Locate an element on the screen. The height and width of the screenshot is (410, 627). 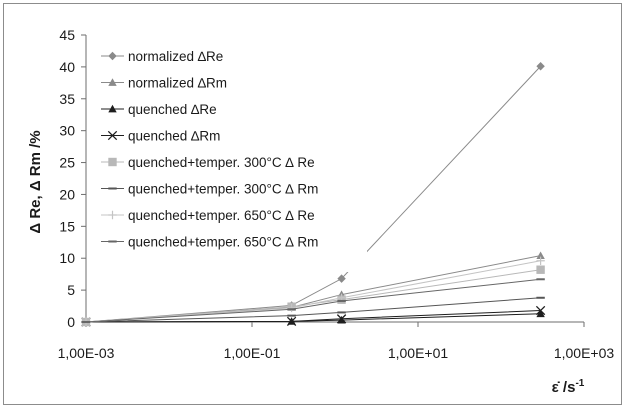
legend-item: normalized ∆Rm is located at coordinates (164, 83).